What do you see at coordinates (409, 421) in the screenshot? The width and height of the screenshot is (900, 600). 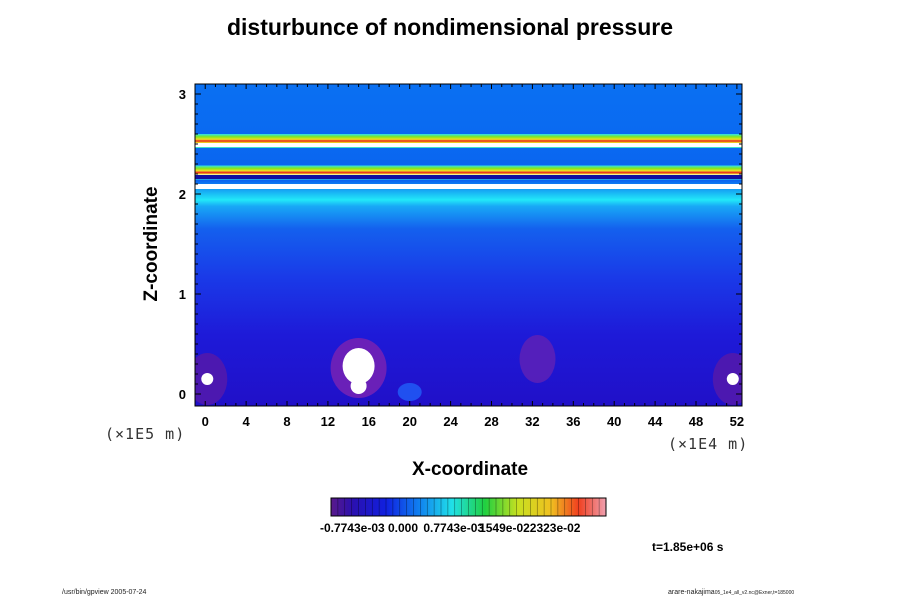 I see `x-tick-label: 20` at bounding box center [409, 421].